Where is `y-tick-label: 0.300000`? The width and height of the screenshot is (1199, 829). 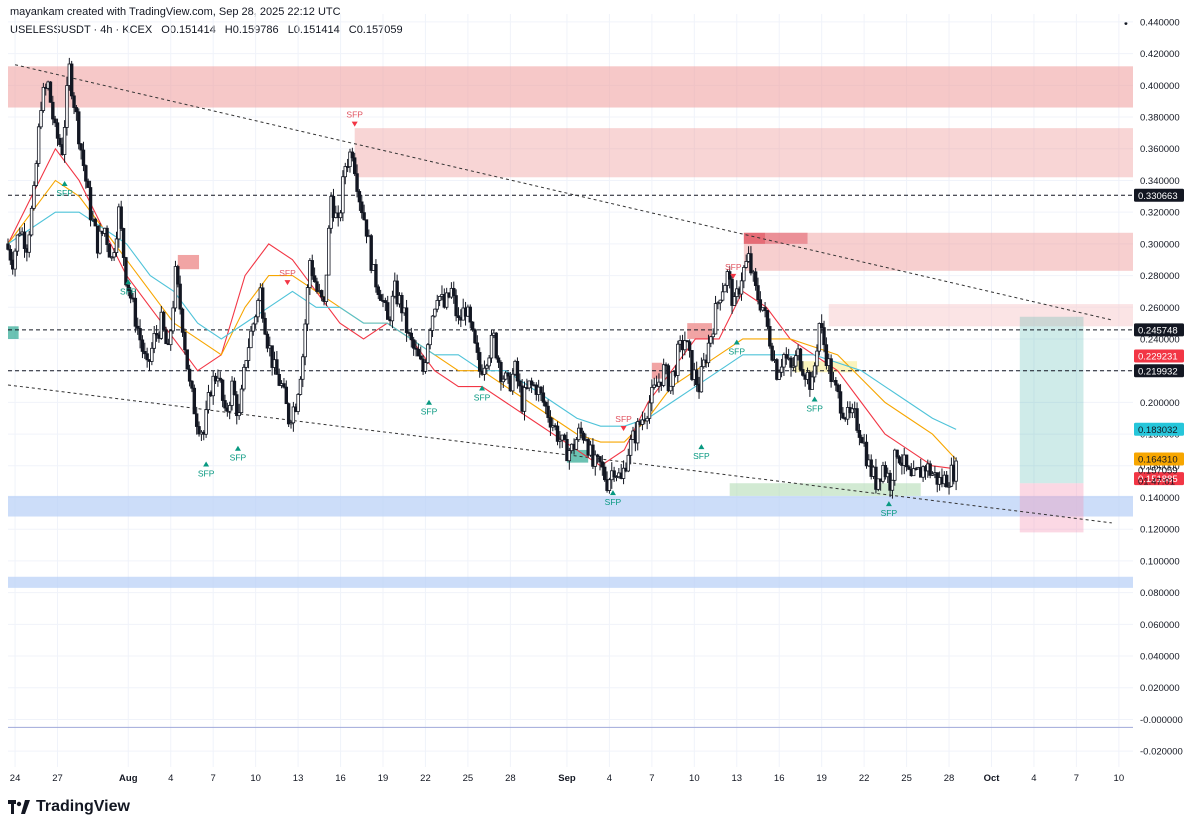 y-tick-label: 0.300000 is located at coordinates (1160, 244).